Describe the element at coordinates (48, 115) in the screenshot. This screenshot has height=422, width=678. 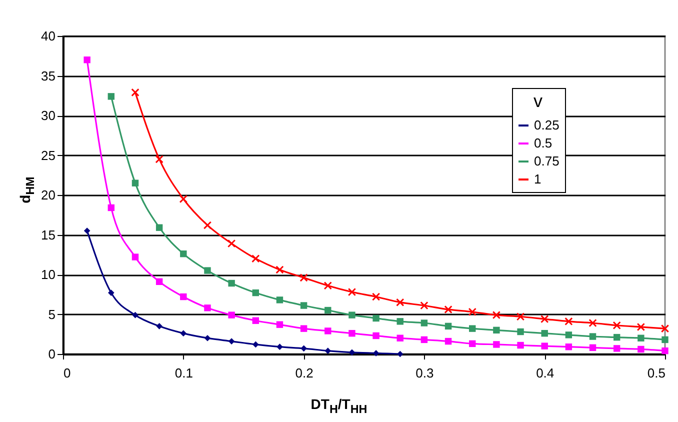
I see `y-tick-label: 30` at that location.